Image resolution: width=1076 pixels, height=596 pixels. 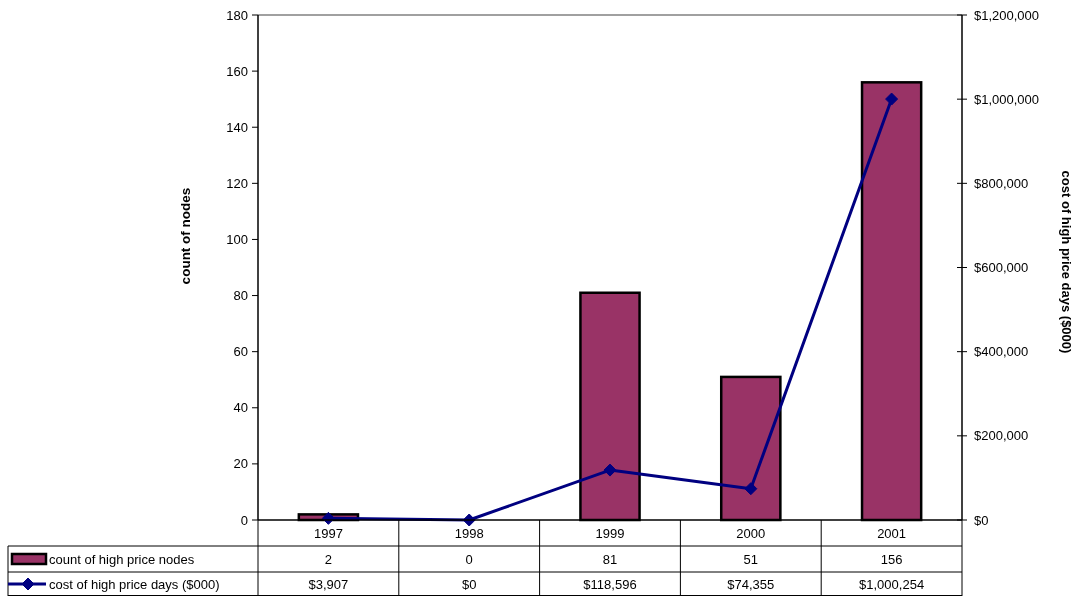 I want to click on y-tick-label: 0, so click(x=244, y=520).